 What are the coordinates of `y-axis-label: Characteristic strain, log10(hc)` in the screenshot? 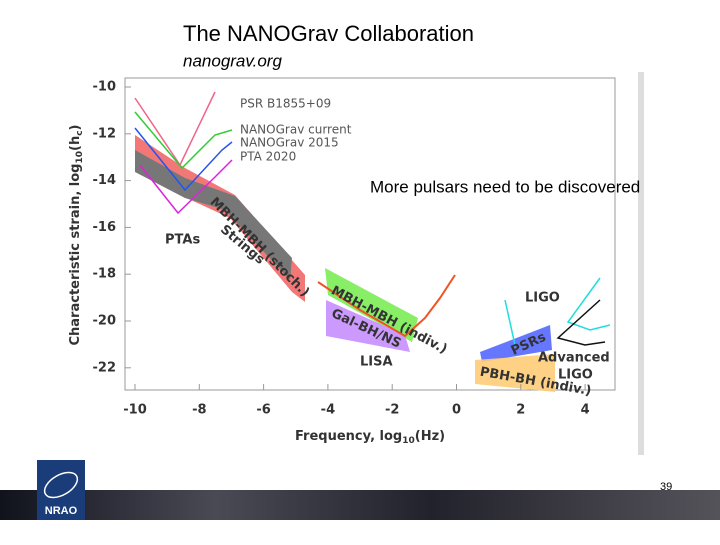 It's located at (76, 234).